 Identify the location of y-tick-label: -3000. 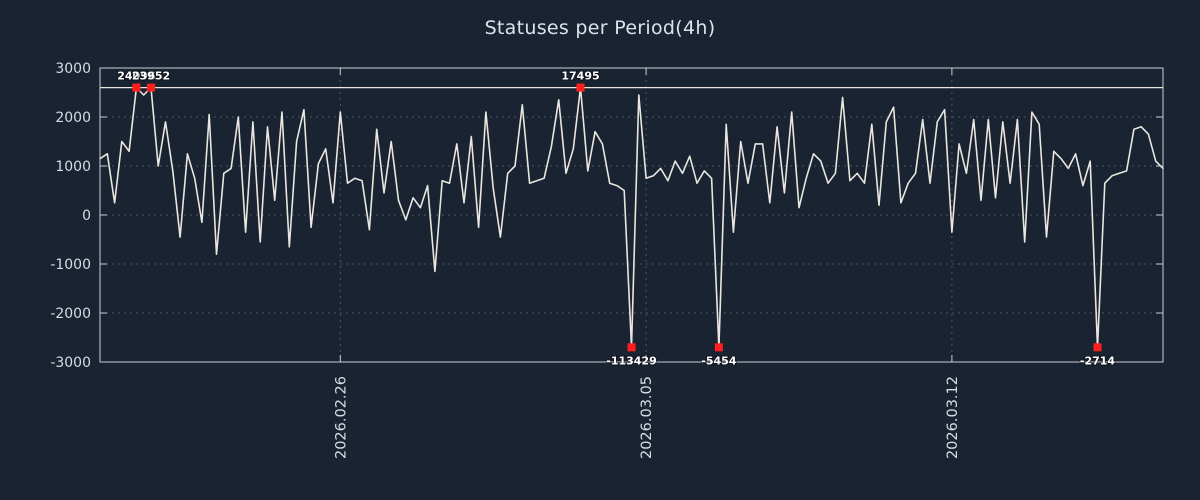
(70, 363).